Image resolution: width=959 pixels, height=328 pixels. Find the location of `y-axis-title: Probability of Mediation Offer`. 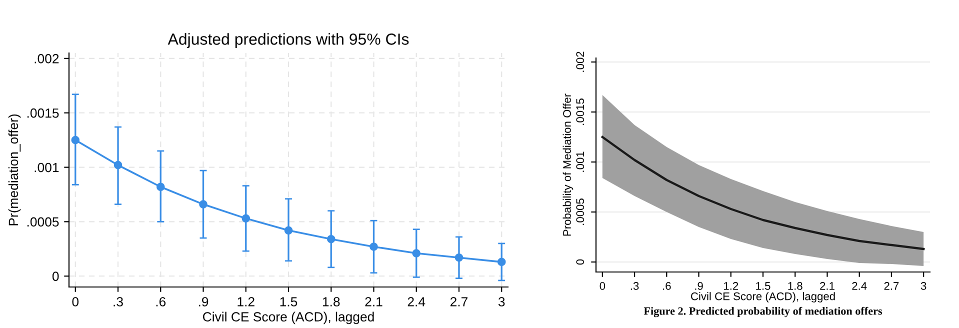

y-axis-title: Probability of Mediation Offer is located at coordinates (568, 165).